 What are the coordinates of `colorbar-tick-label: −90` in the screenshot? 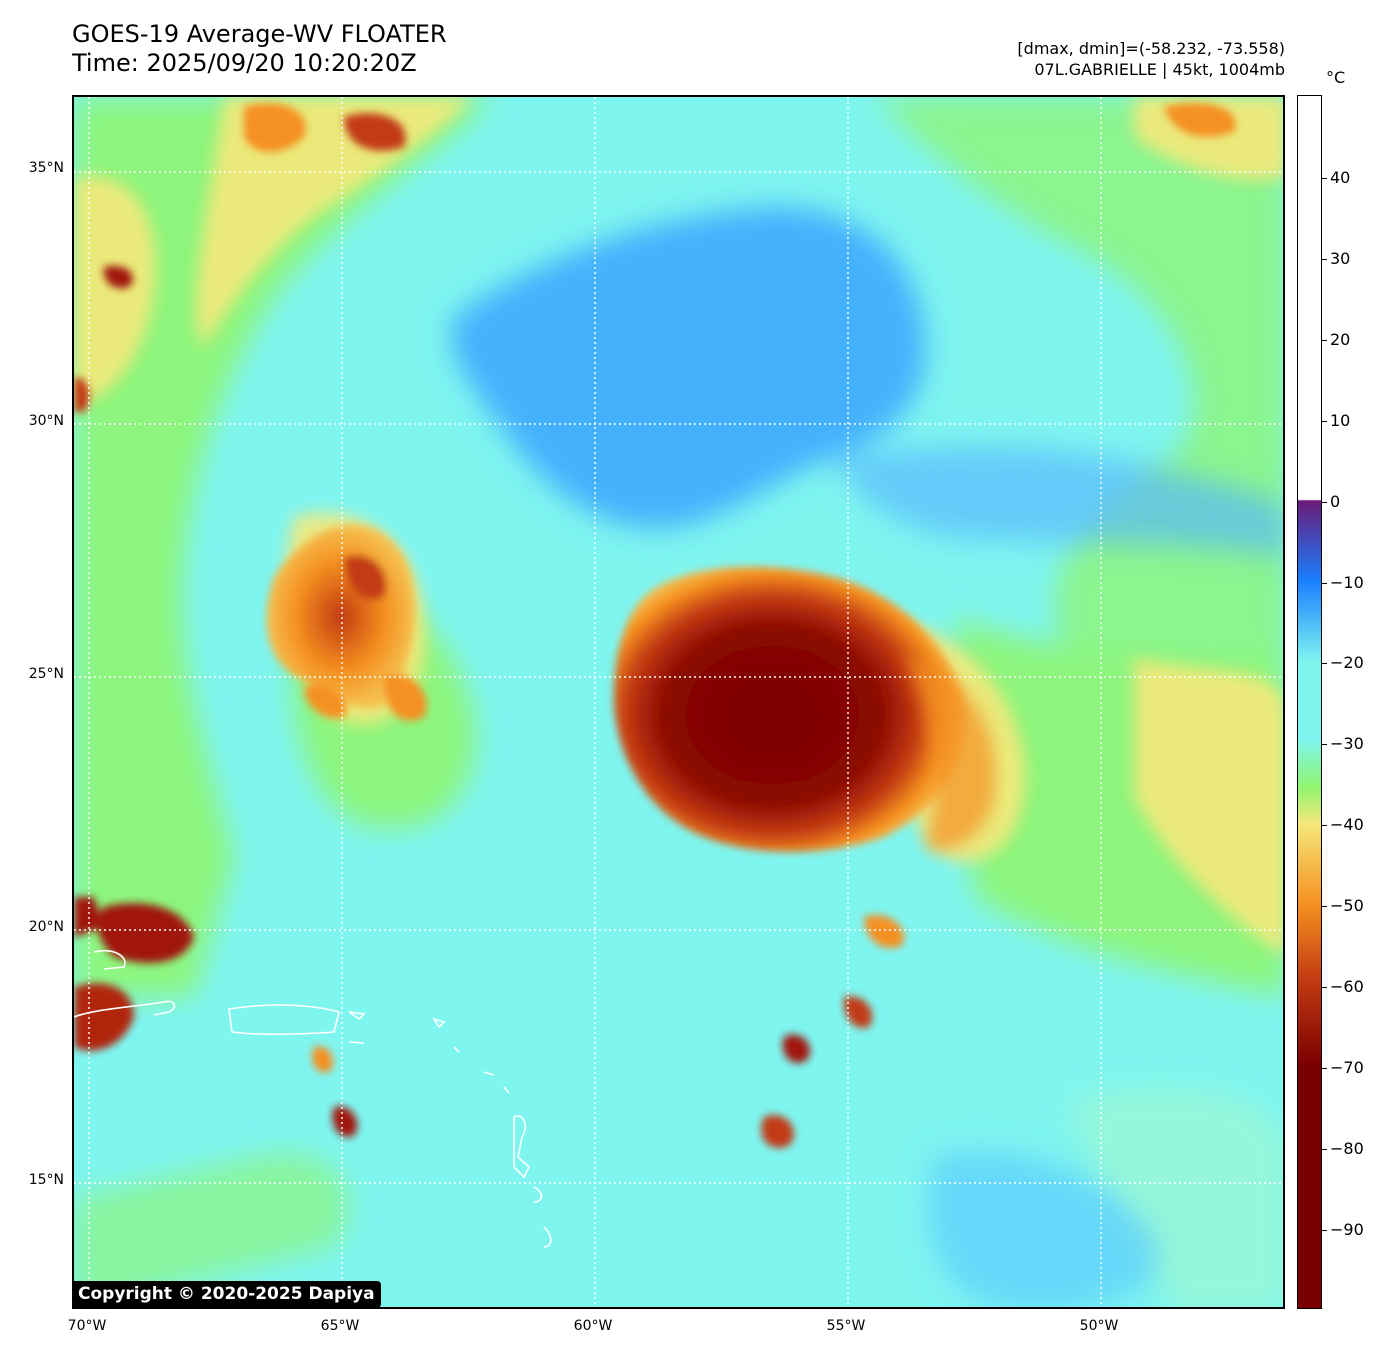 It's located at (1347, 1229).